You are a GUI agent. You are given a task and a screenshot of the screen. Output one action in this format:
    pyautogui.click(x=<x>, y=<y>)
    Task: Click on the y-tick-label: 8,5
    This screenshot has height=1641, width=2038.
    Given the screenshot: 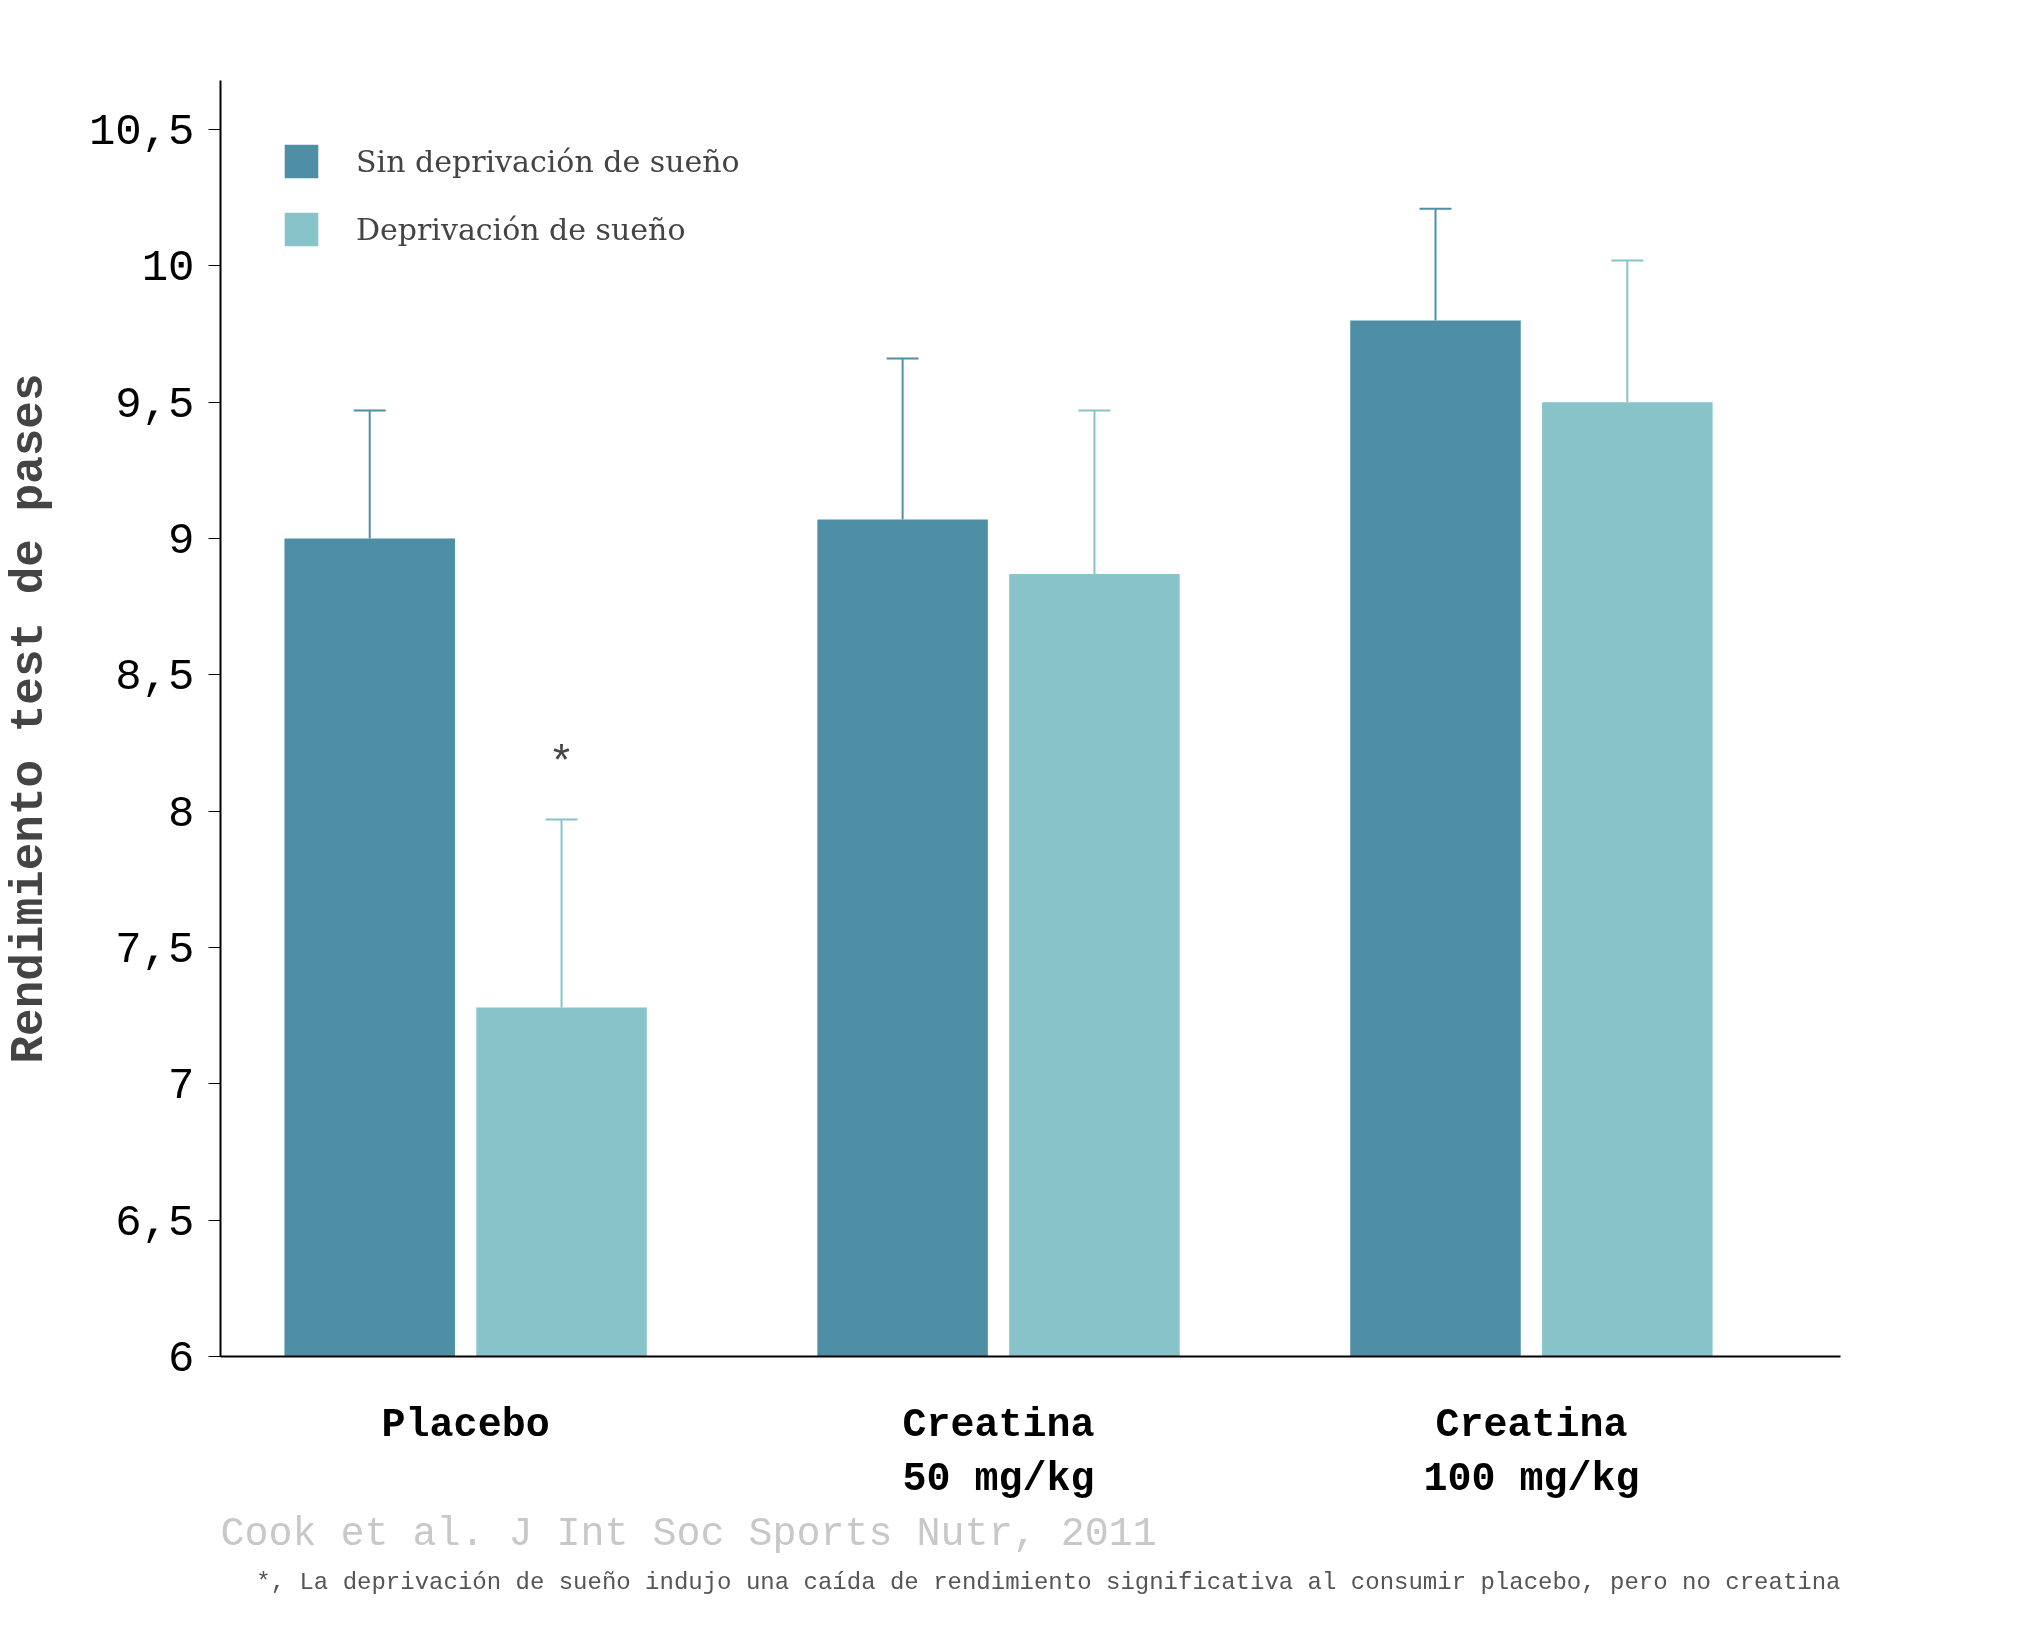 What is the action you would take?
    pyautogui.click(x=155, y=677)
    